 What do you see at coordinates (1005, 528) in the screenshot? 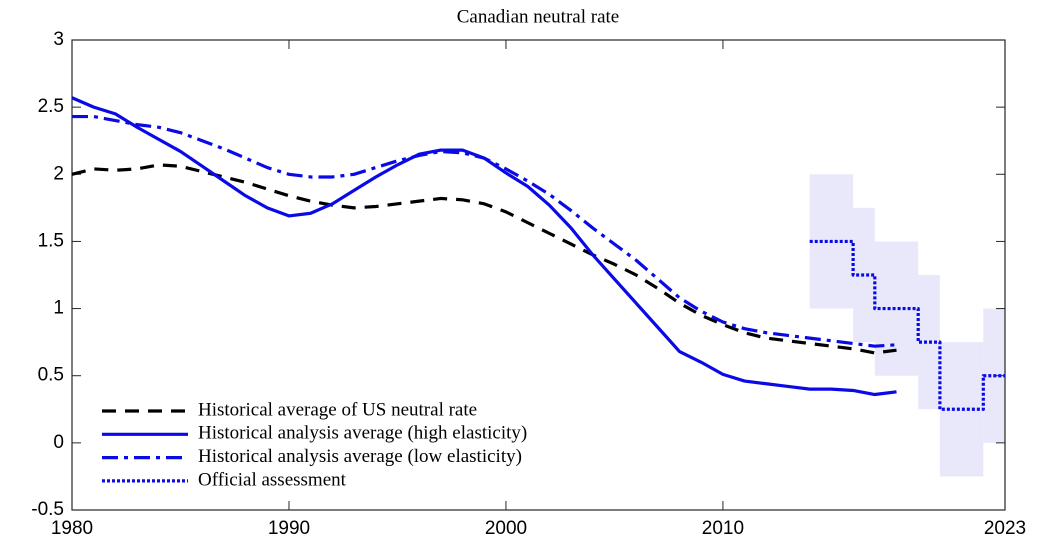
I see `x-tick-label: 2023` at bounding box center [1005, 528].